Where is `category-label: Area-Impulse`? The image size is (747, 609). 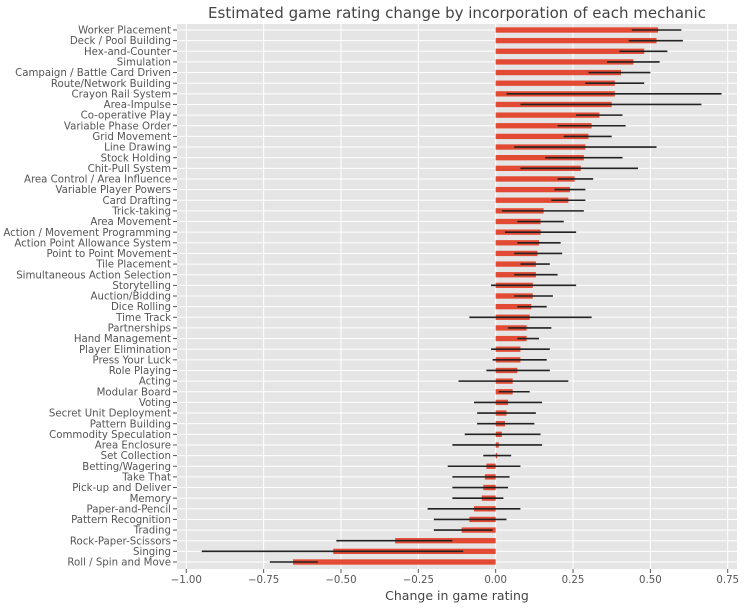
category-label: Area-Impulse is located at coordinates (137, 105).